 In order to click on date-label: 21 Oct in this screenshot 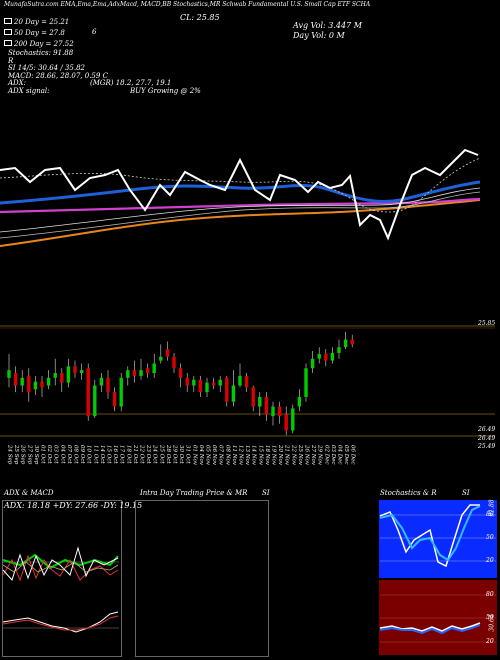, I will do `click(134, 454)`.